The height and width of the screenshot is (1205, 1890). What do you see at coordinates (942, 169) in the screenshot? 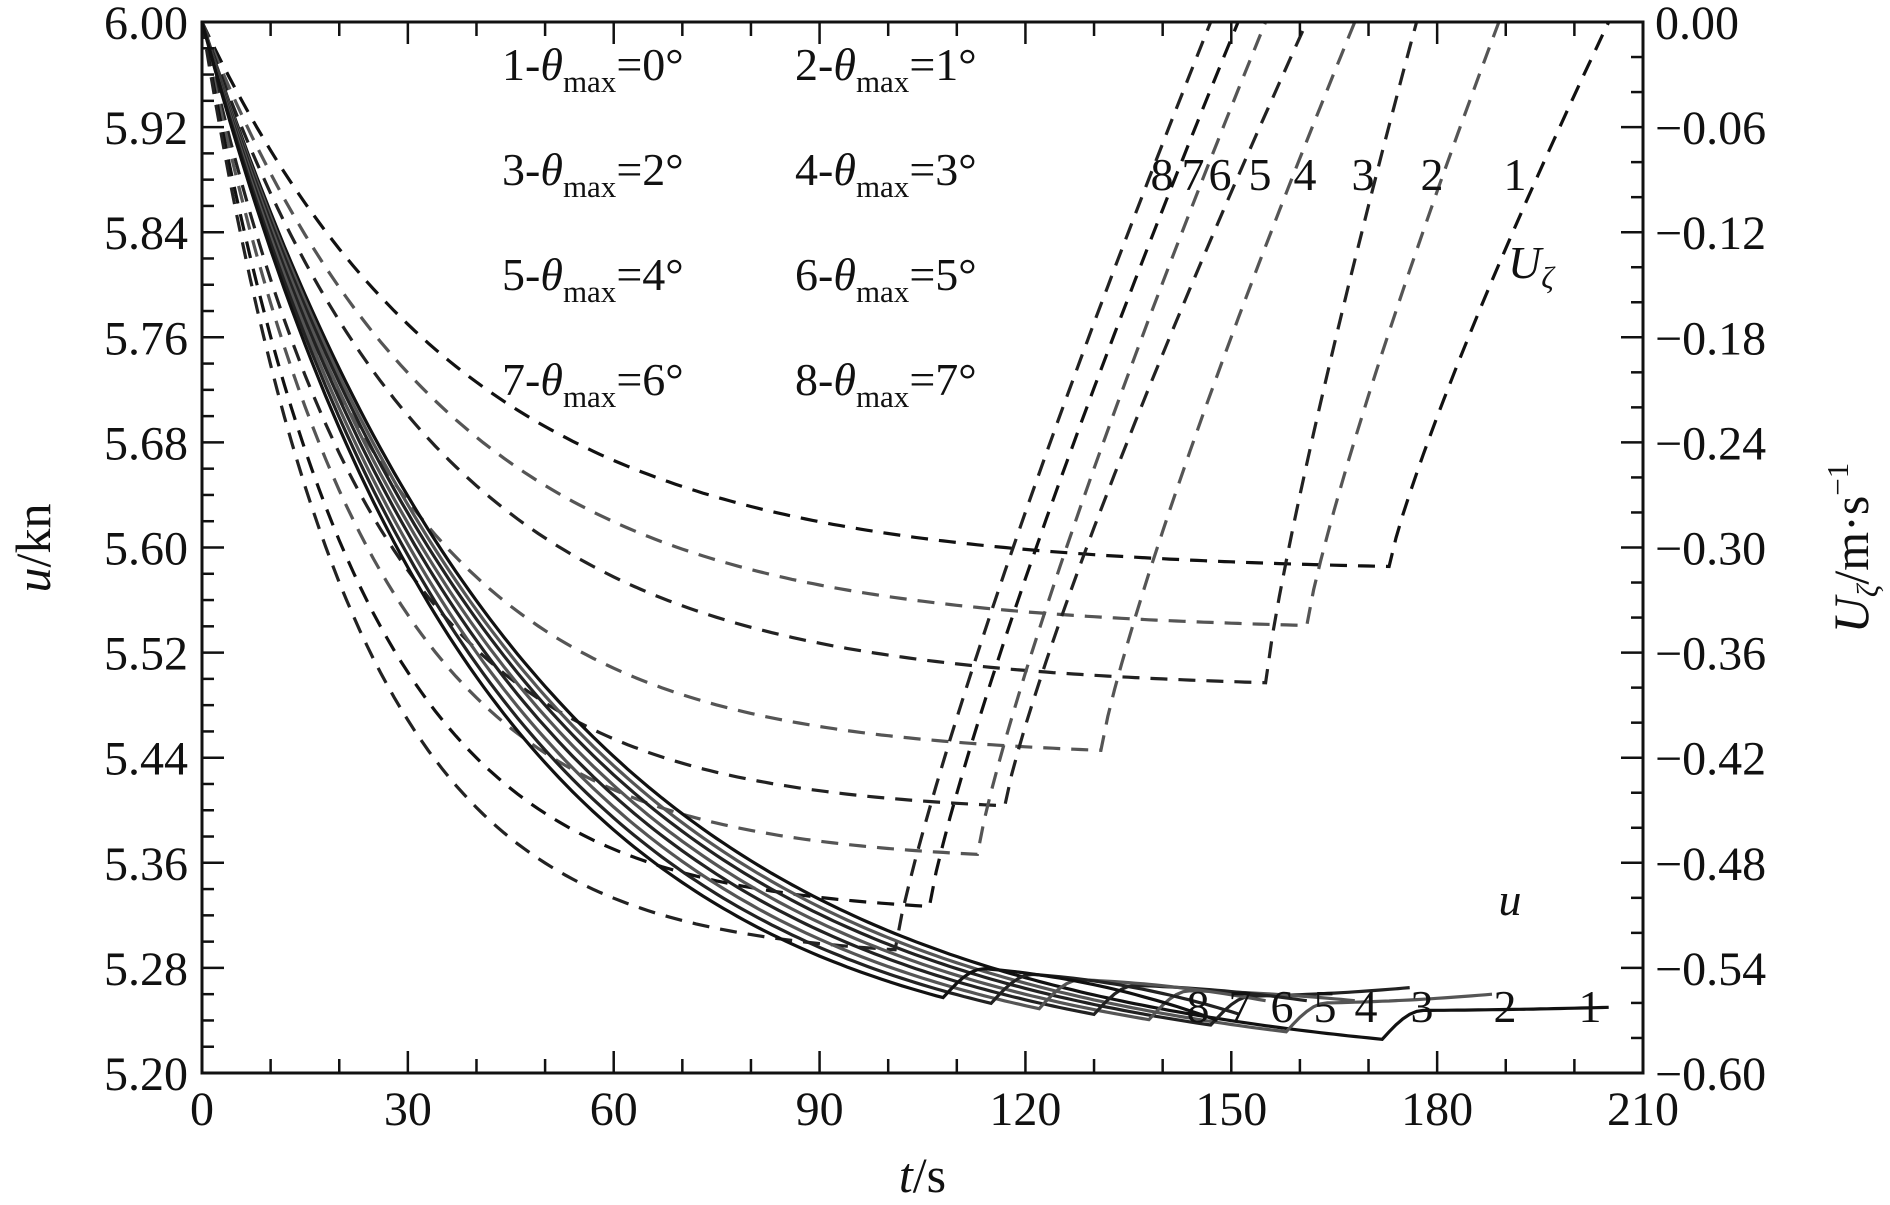
I see `legend-suffix: =3°` at bounding box center [942, 169].